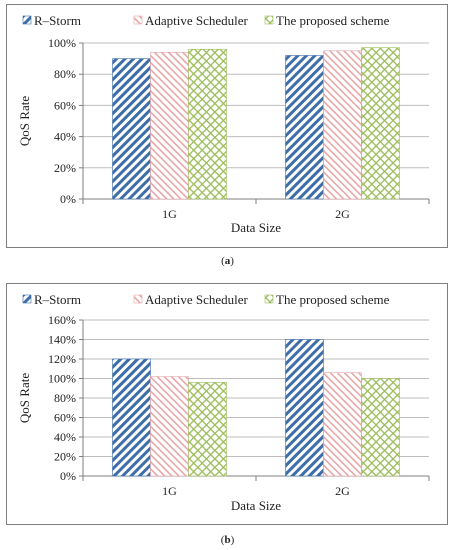  Describe the element at coordinates (65, 168) in the screenshot. I see `chart-a-y-tick-label: 20%` at that location.